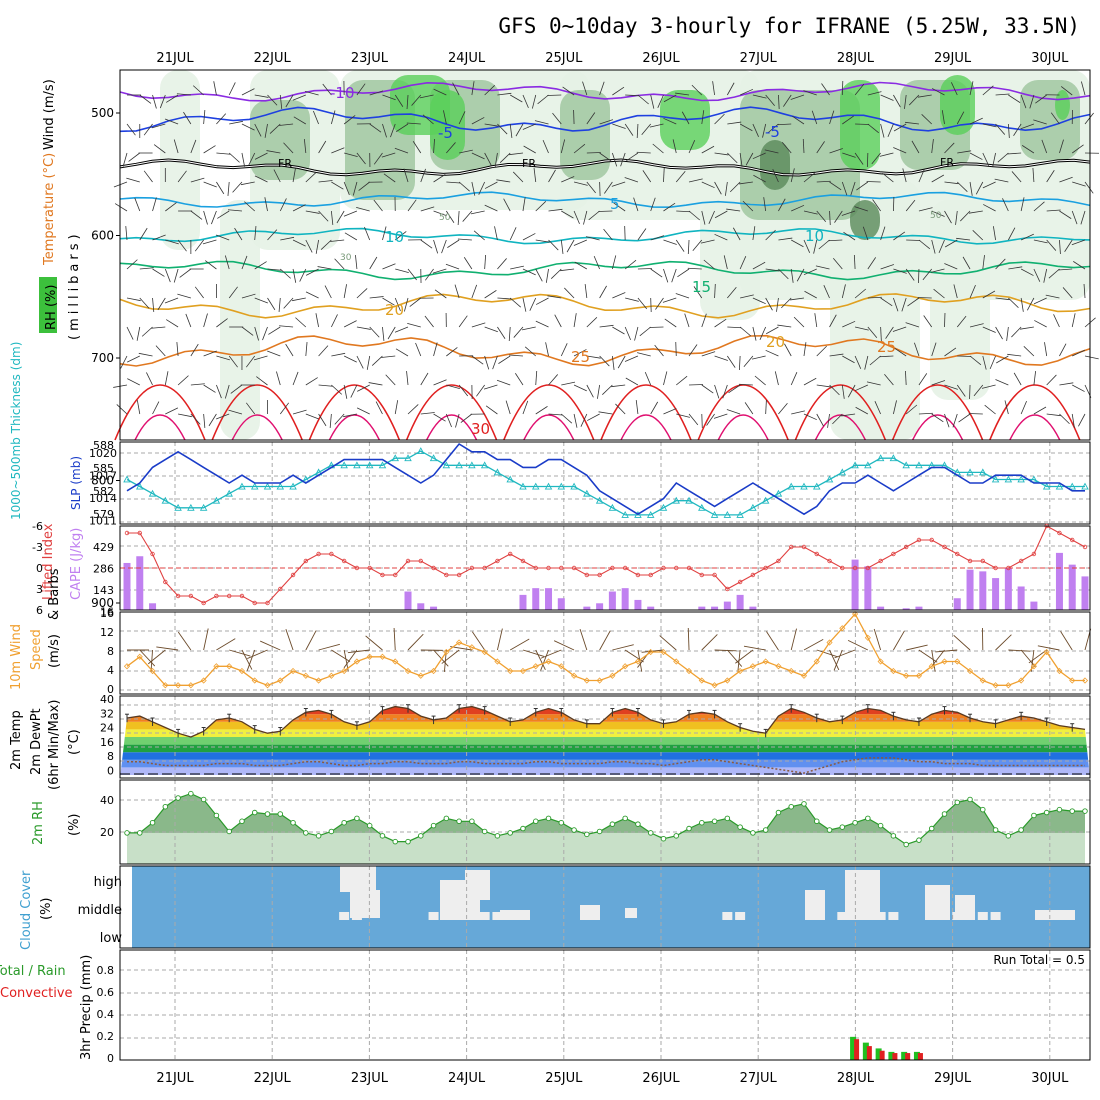 The height and width of the screenshot is (1100, 1100). Describe the element at coordinates (103, 590) in the screenshot. I see `cape-tick-143: 143` at that location.